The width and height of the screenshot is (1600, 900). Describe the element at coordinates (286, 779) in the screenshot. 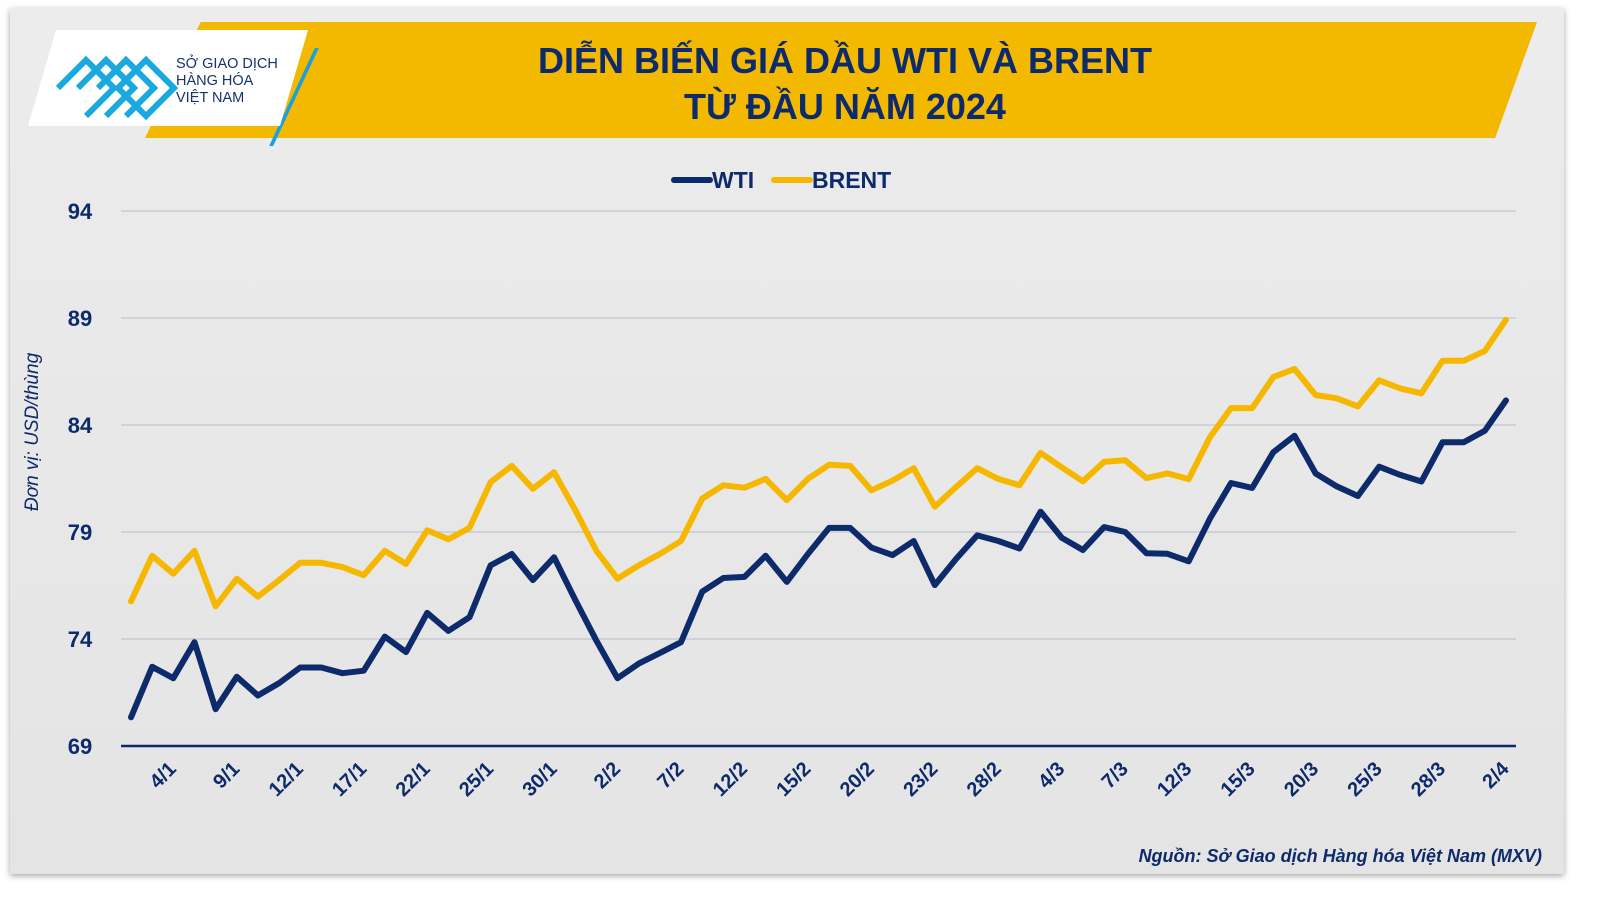

I see `x-tick-label: 12/1` at that location.